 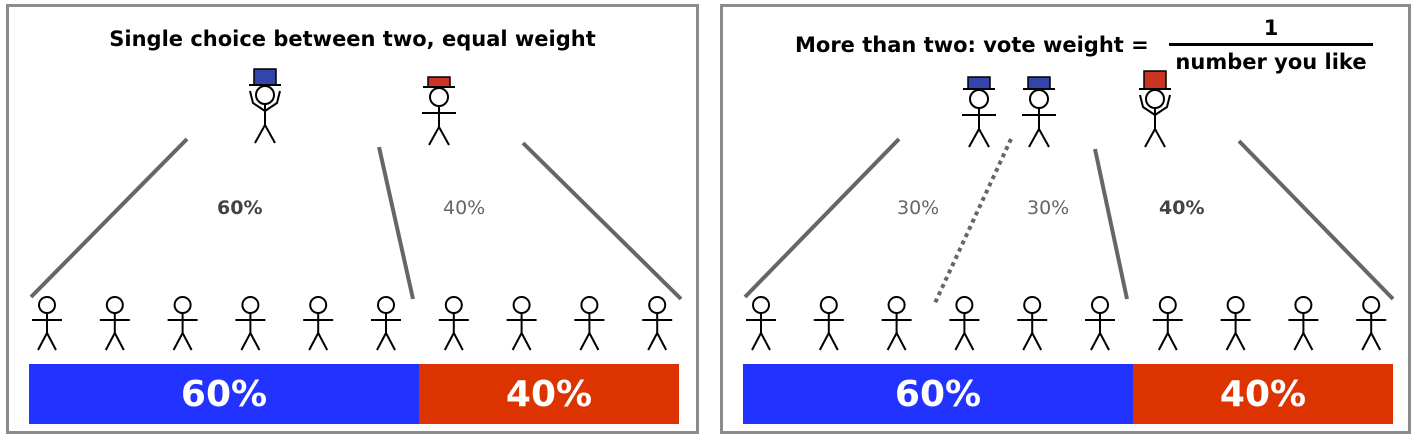 I want to click on vote-weight-fraction: 1 number you like, so click(x=1271, y=44).